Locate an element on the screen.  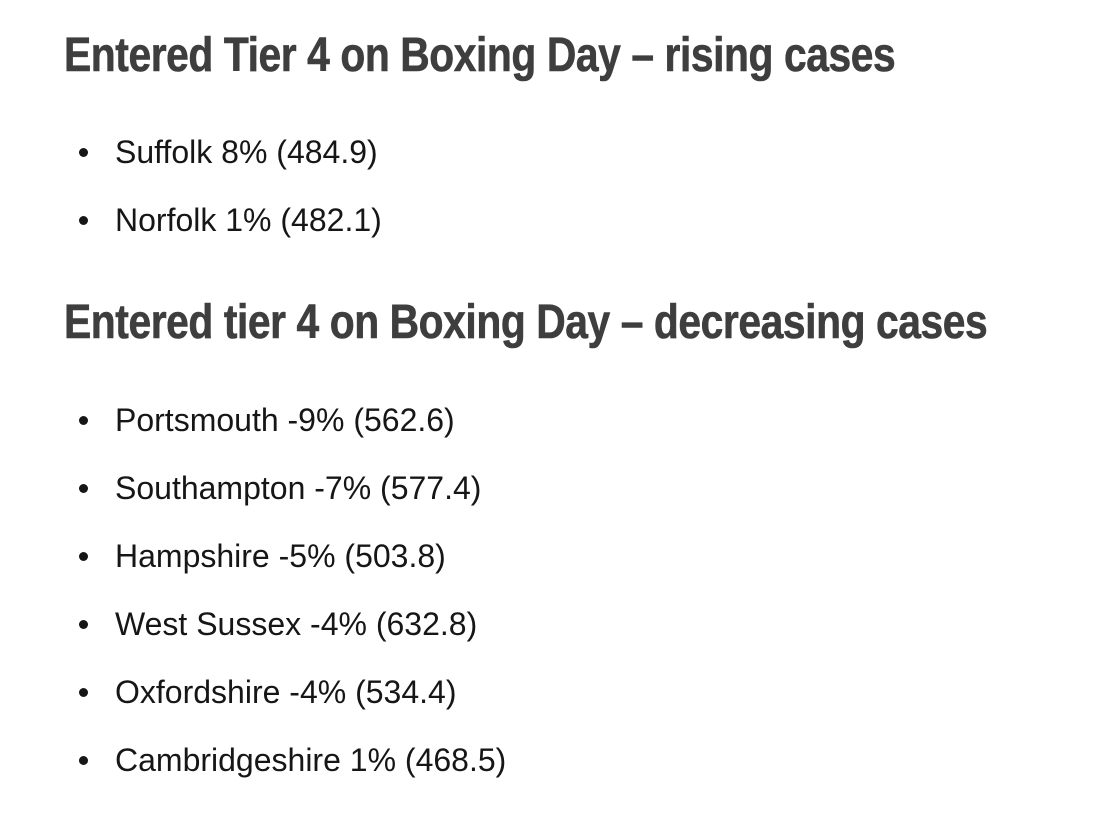
list-item-text: Hampshire -5% (503.8) is located at coordinates (280, 556).